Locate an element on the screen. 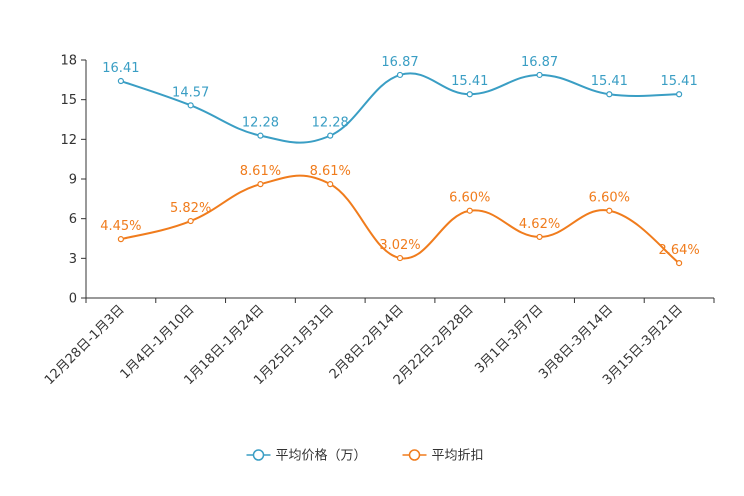 This screenshot has width=744, height=496. data-label: 3.02% is located at coordinates (399, 245).